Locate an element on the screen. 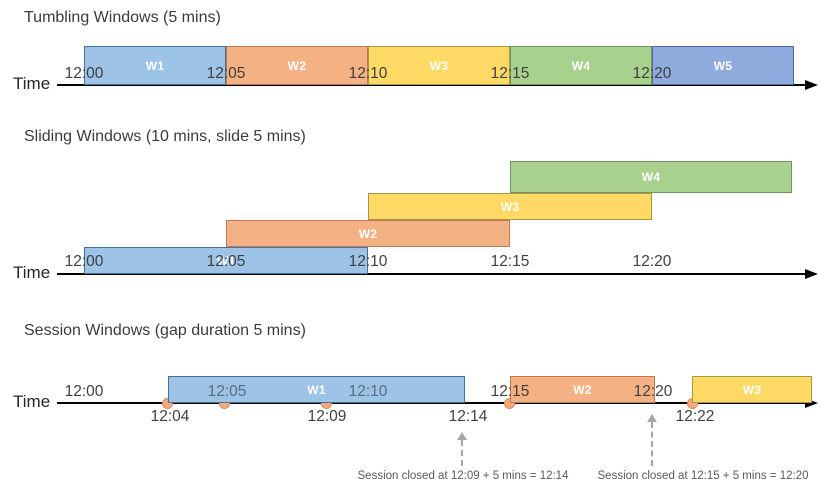  event-time-label: 12:09 is located at coordinates (327, 416).